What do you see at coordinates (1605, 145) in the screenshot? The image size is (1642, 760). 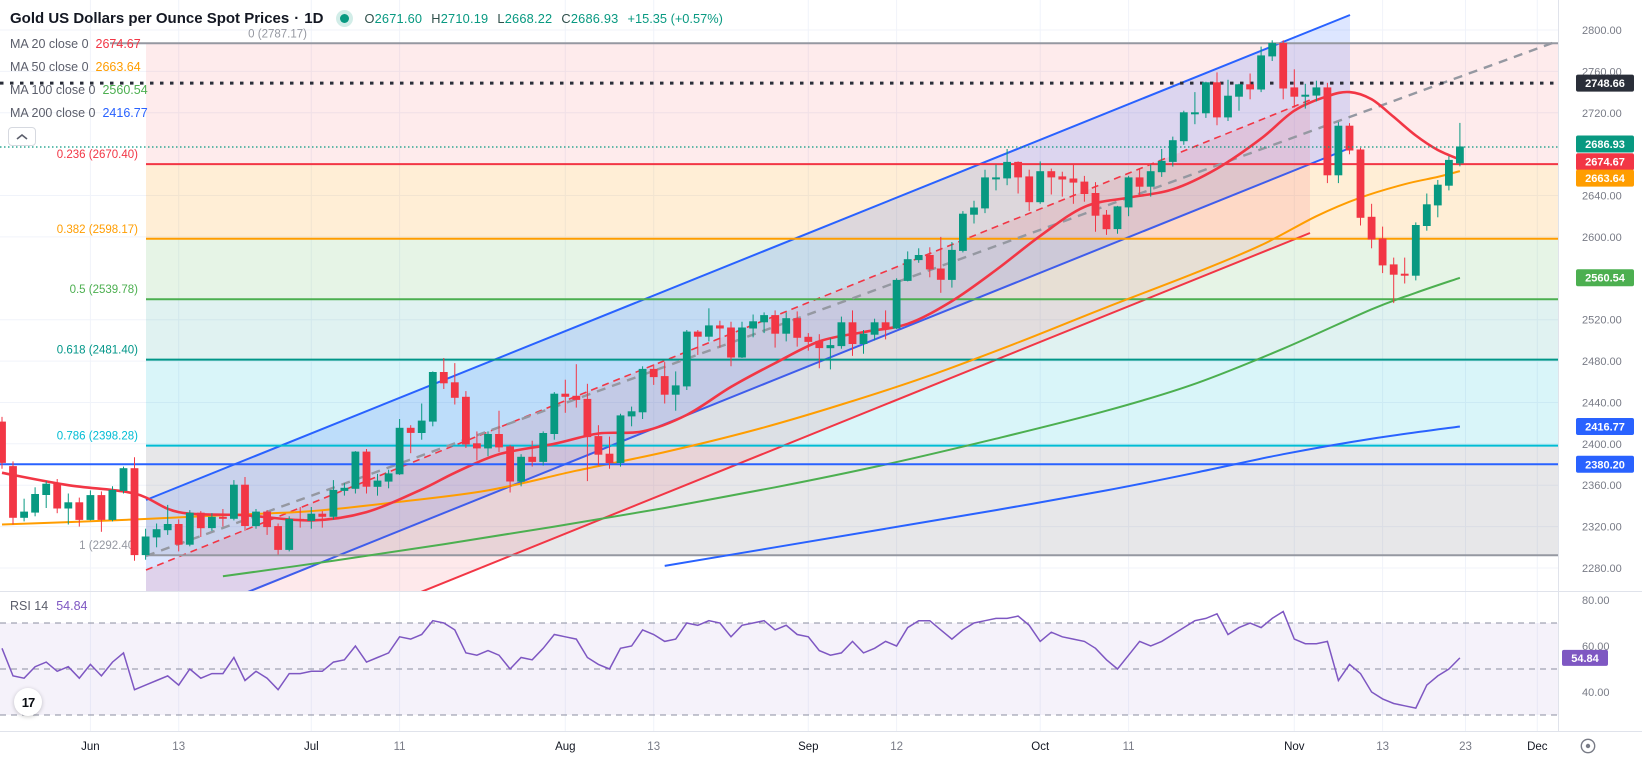 I see `svg-text: 2686.93` at bounding box center [1605, 145].